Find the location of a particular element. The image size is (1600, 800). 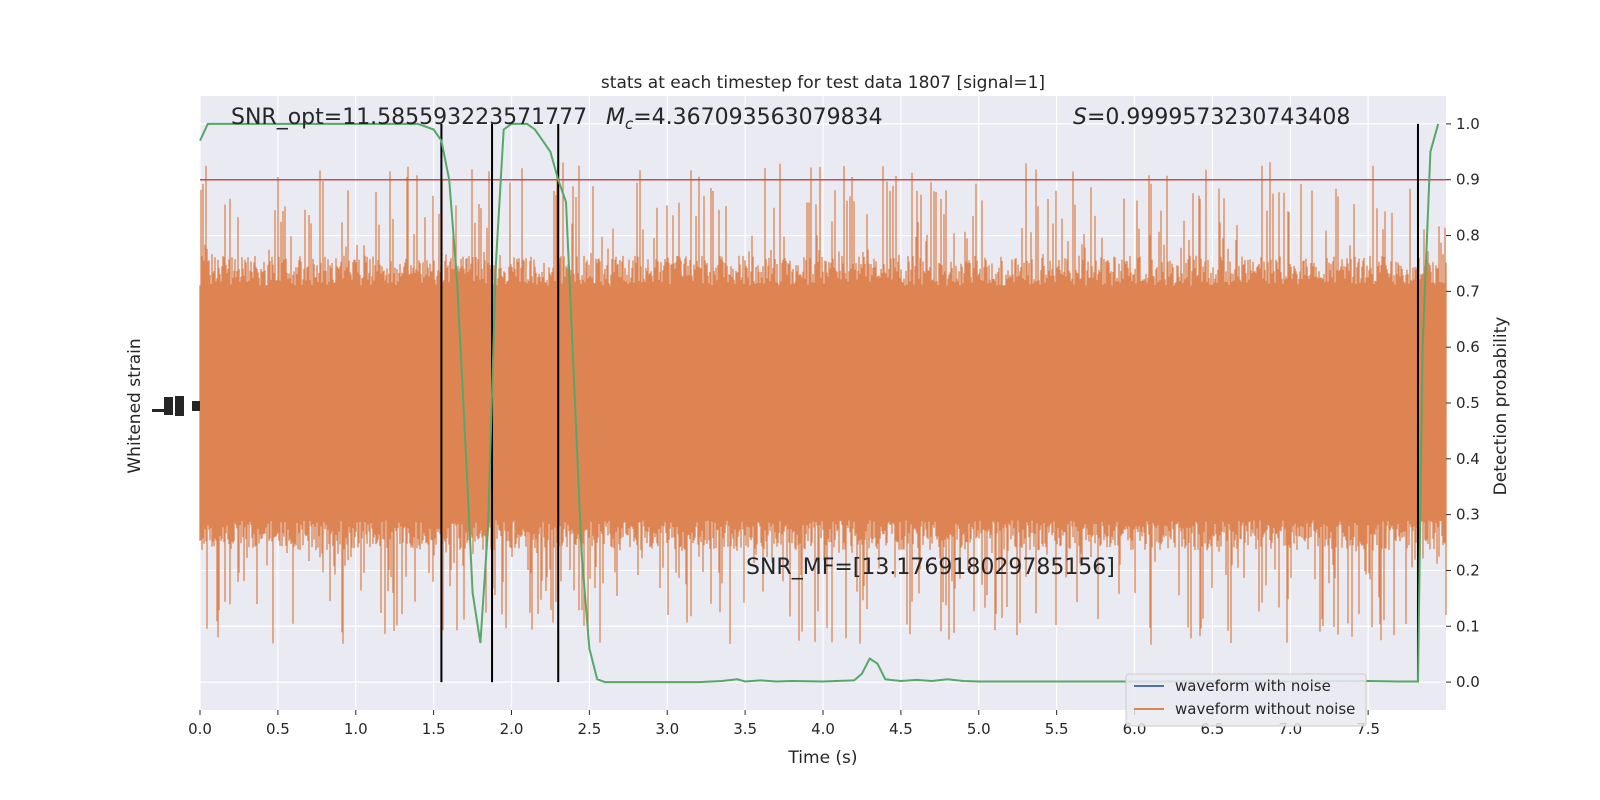

x-tick-label: 0.0 is located at coordinates (200, 729).